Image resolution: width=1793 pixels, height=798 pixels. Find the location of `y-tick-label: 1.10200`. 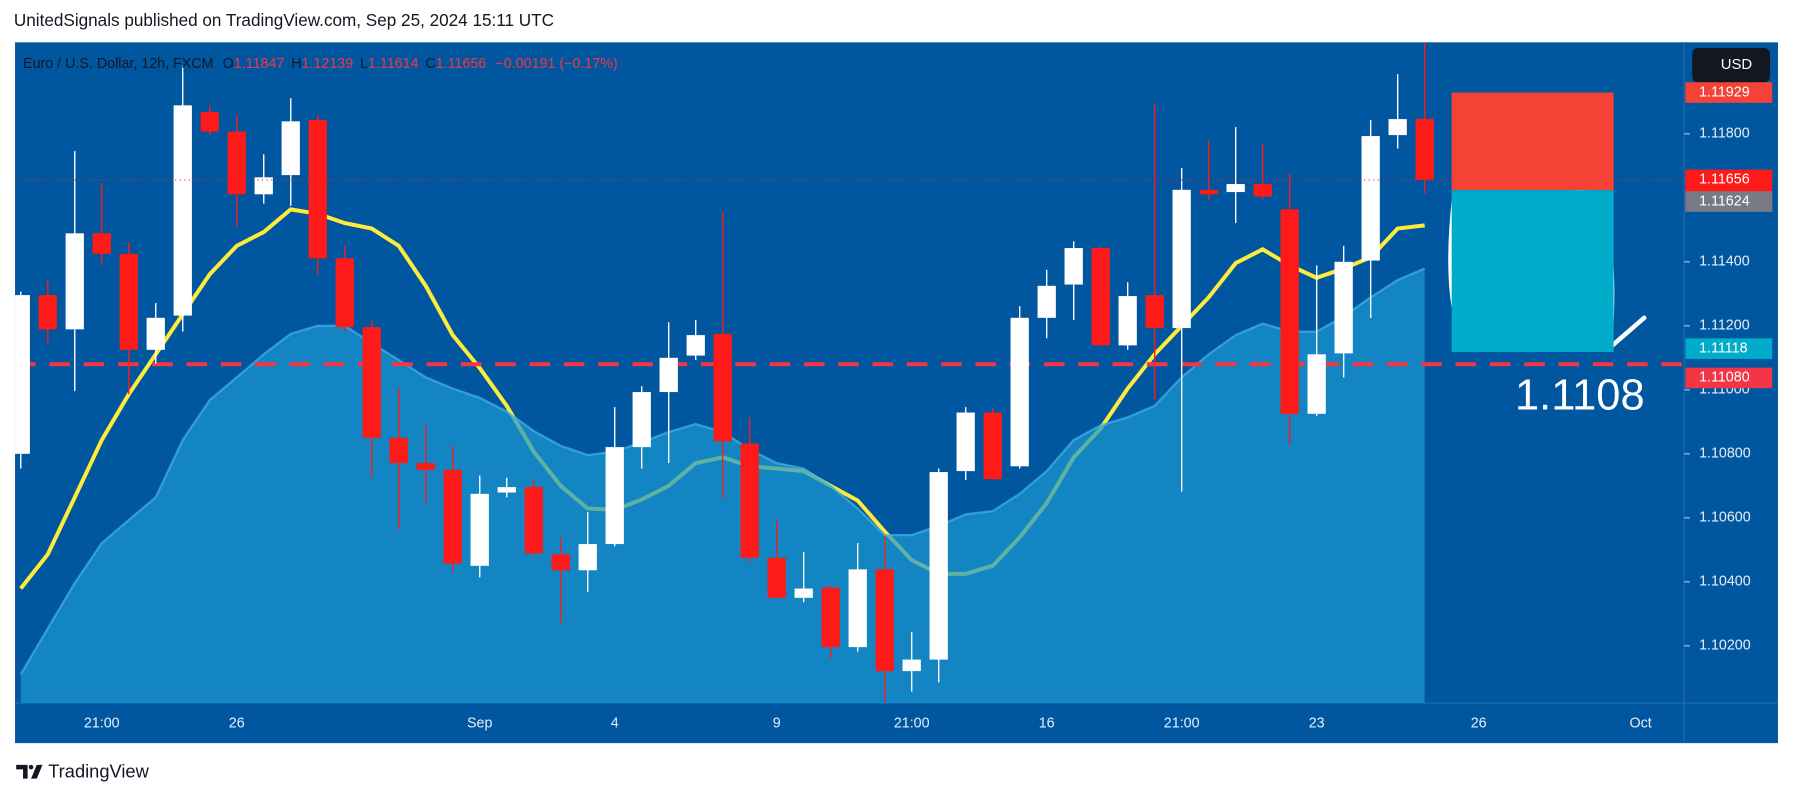

y-tick-label: 1.10200 is located at coordinates (1725, 646).